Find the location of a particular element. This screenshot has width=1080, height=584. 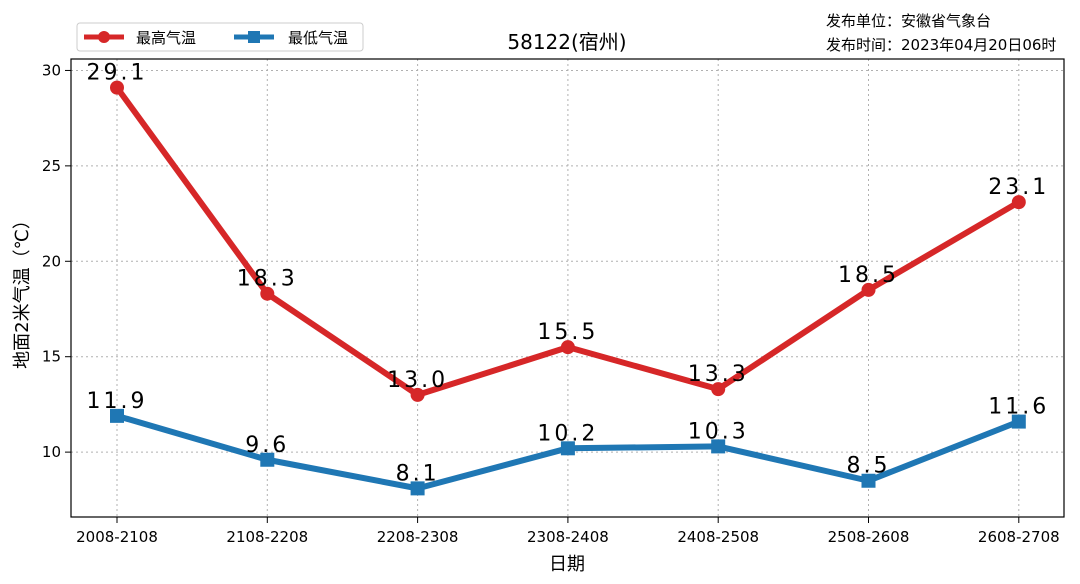

legend: 最高气温 最低气温 is located at coordinates (220, 37).